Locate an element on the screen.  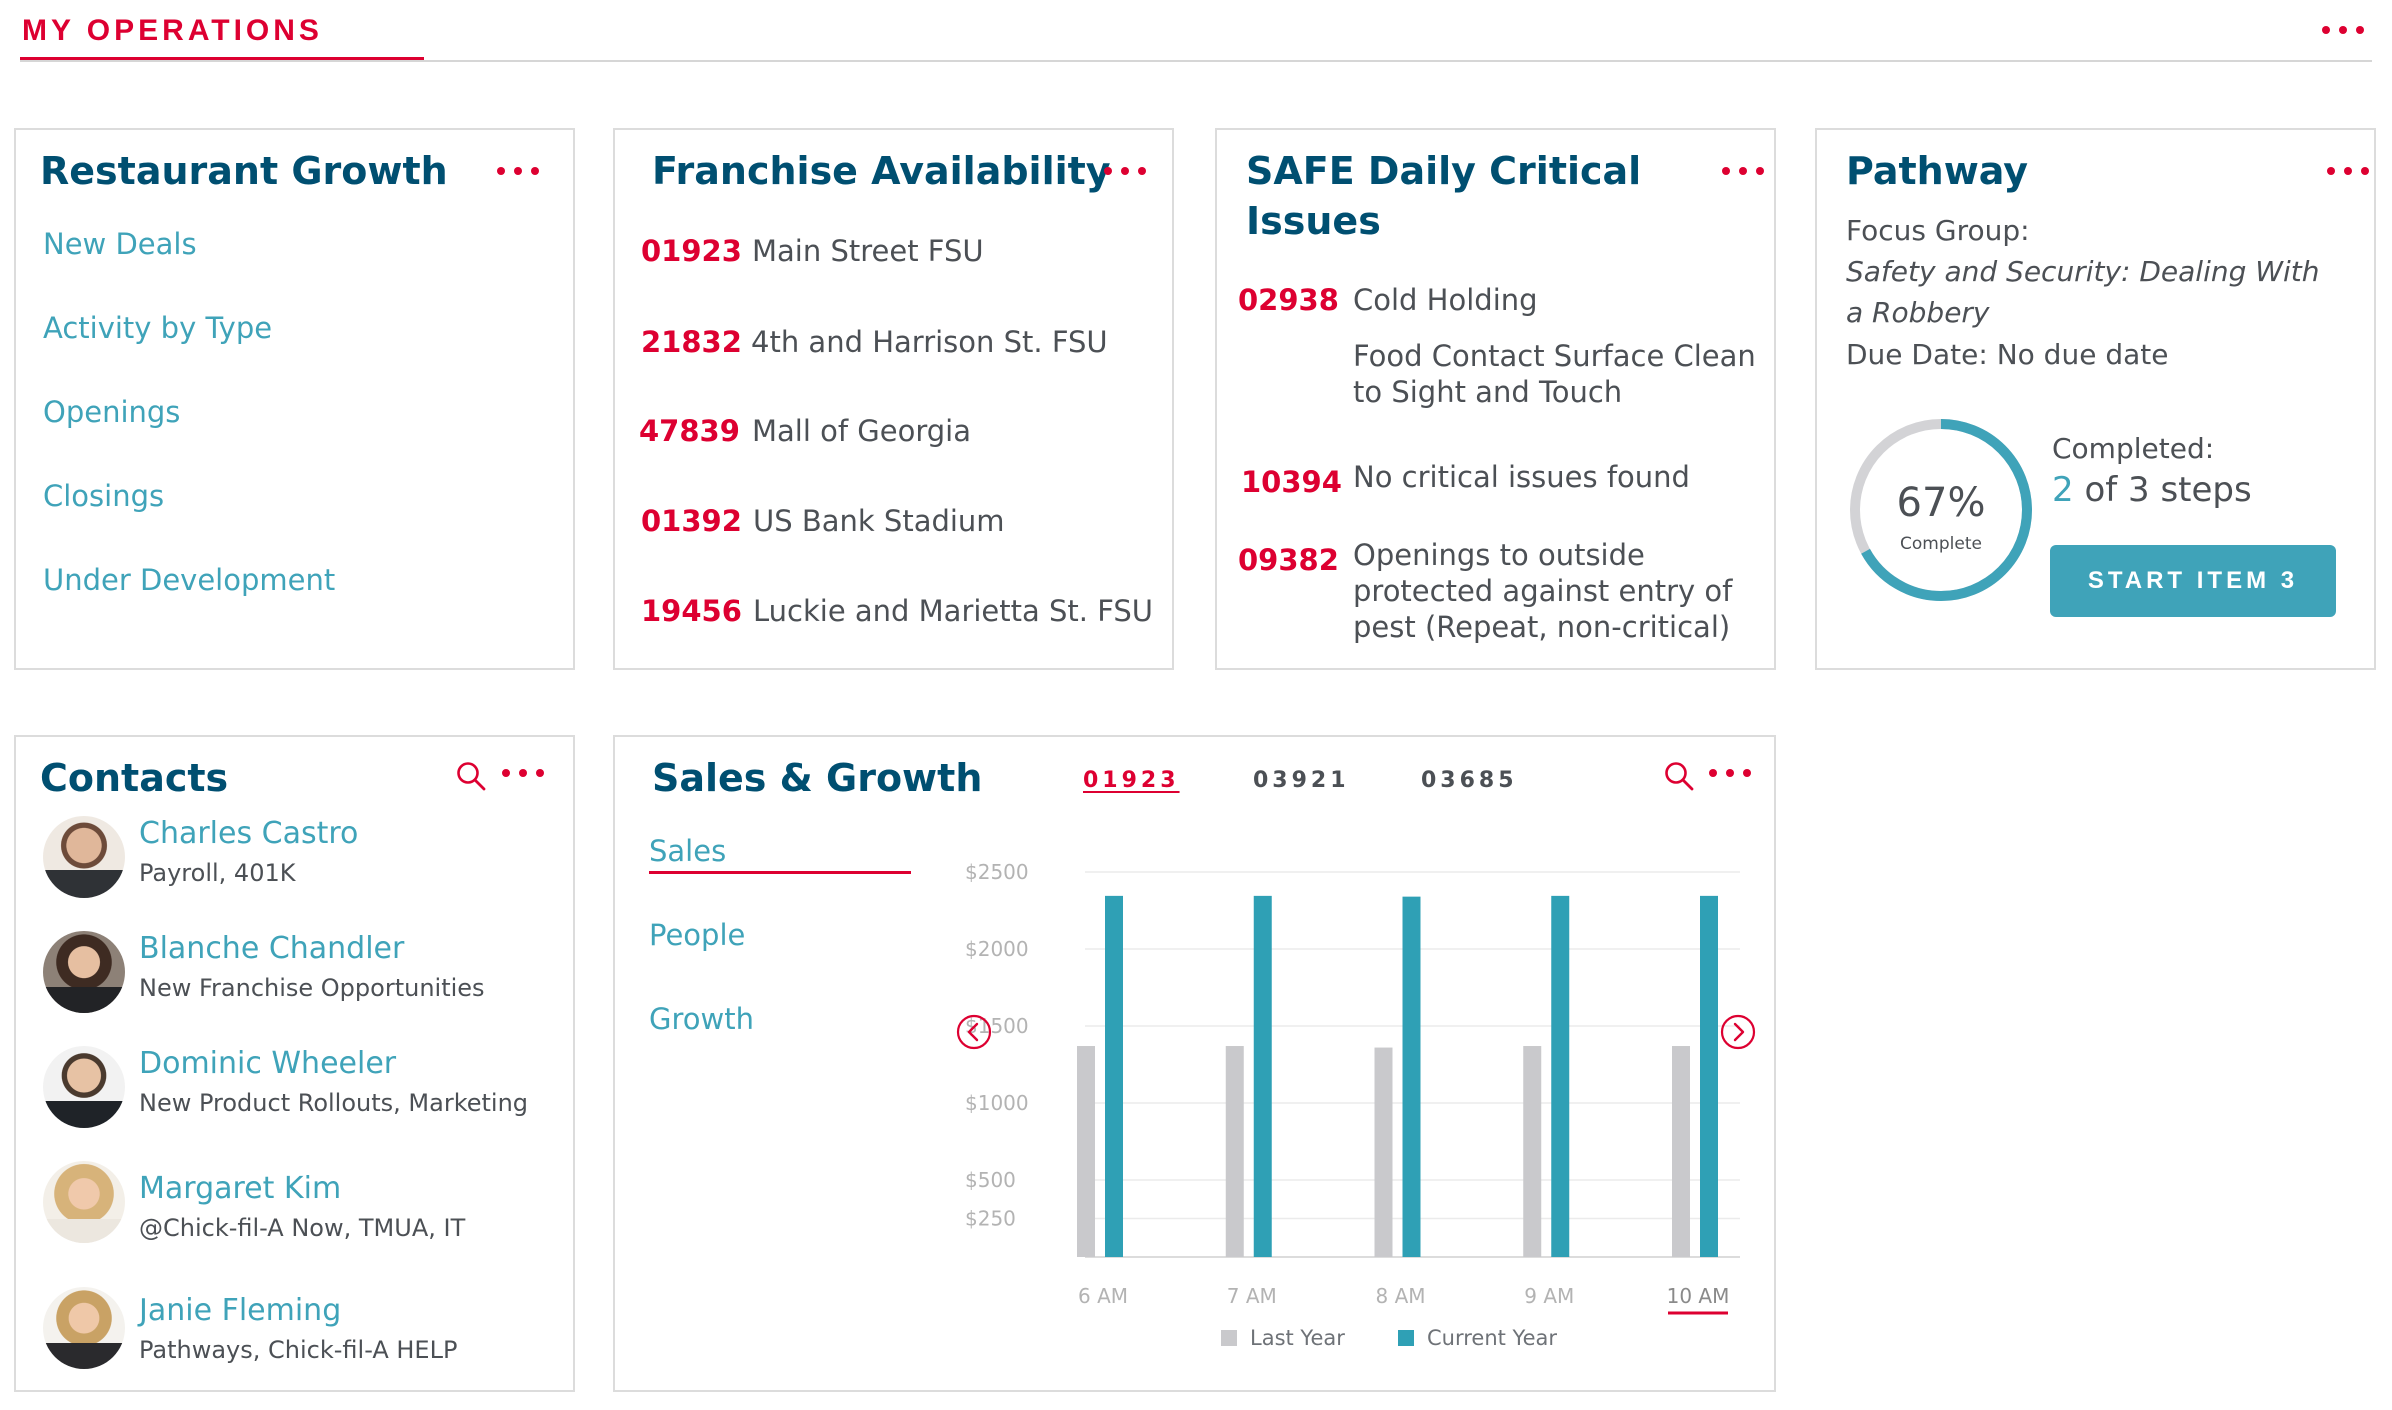
contact-name: Margaret Kim is located at coordinates (240, 1188).